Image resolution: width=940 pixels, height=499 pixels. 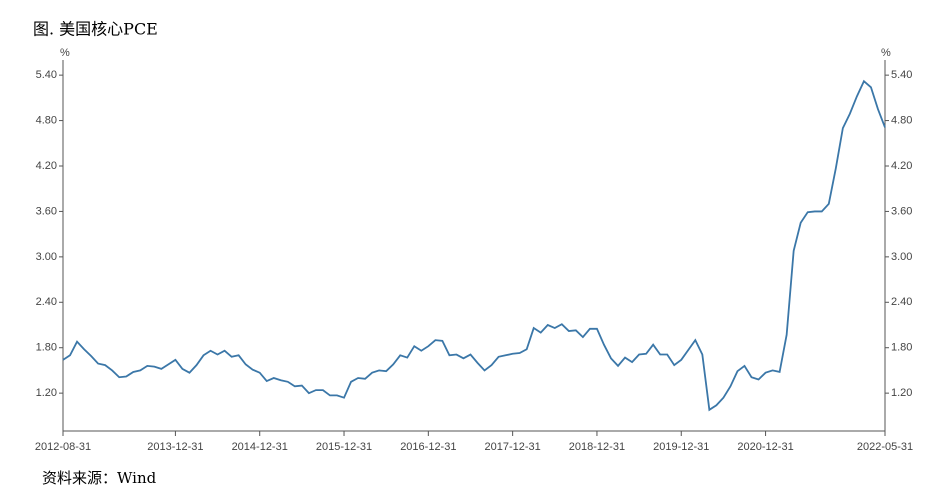 I want to click on x-tick-label: 2019-12-31, so click(x=681, y=447).